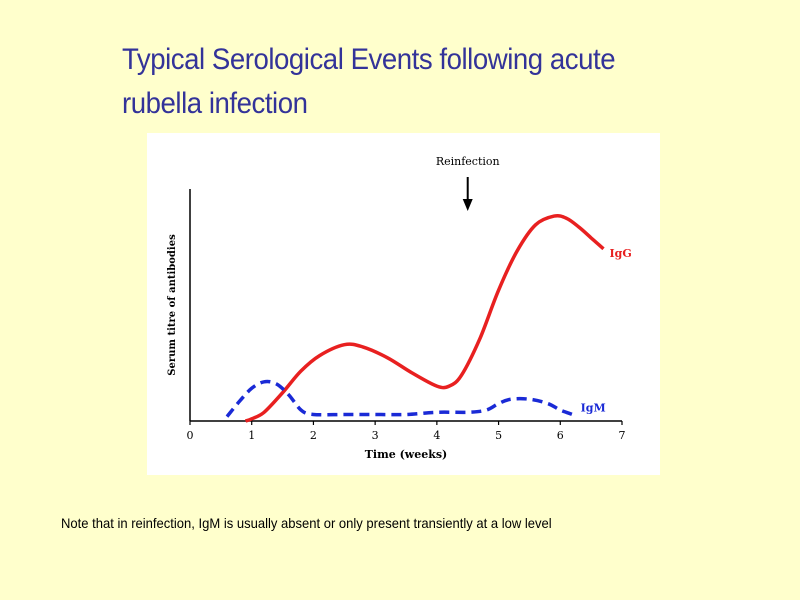 Image resolution: width=800 pixels, height=600 pixels. Describe the element at coordinates (313, 435) in the screenshot. I see `x-tick-label: 2` at that location.